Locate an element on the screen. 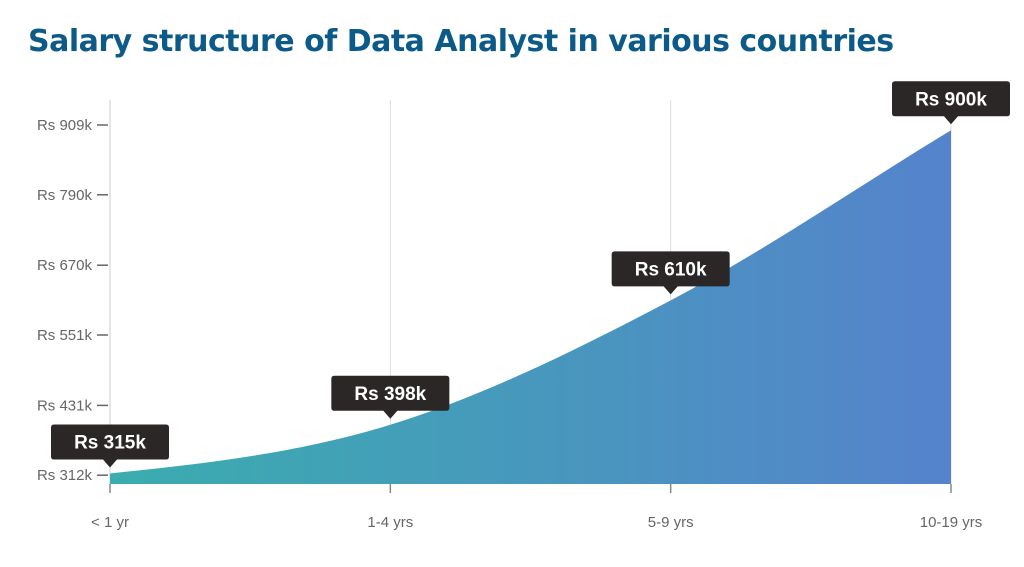 The image size is (1024, 567). y-tick-label: Rs 790k is located at coordinates (65, 195).